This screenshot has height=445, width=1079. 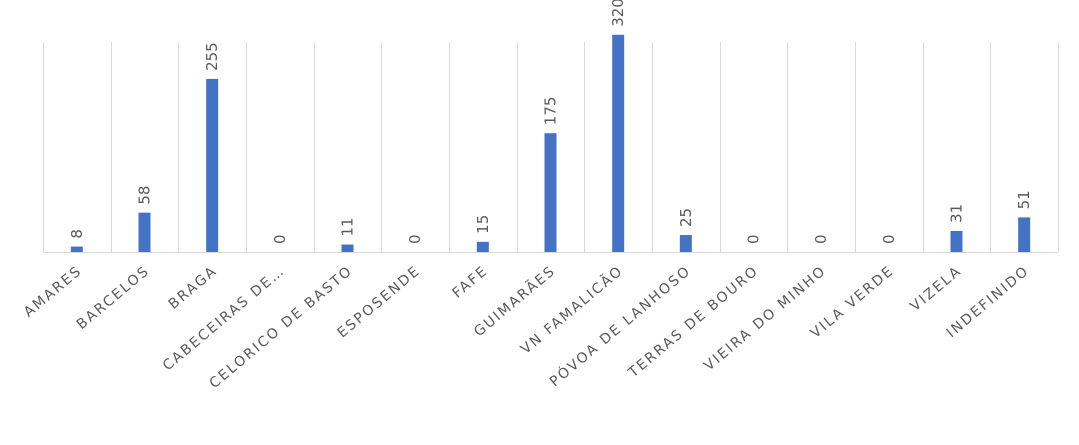 I want to click on data-label-4: 0, so click(x=280, y=239).